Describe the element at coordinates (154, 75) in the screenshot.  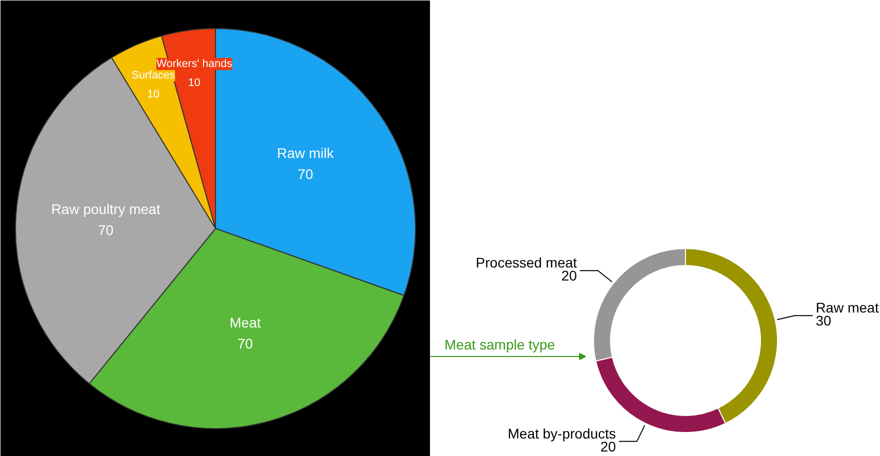
I see `slice-label: Surfaces` at that location.